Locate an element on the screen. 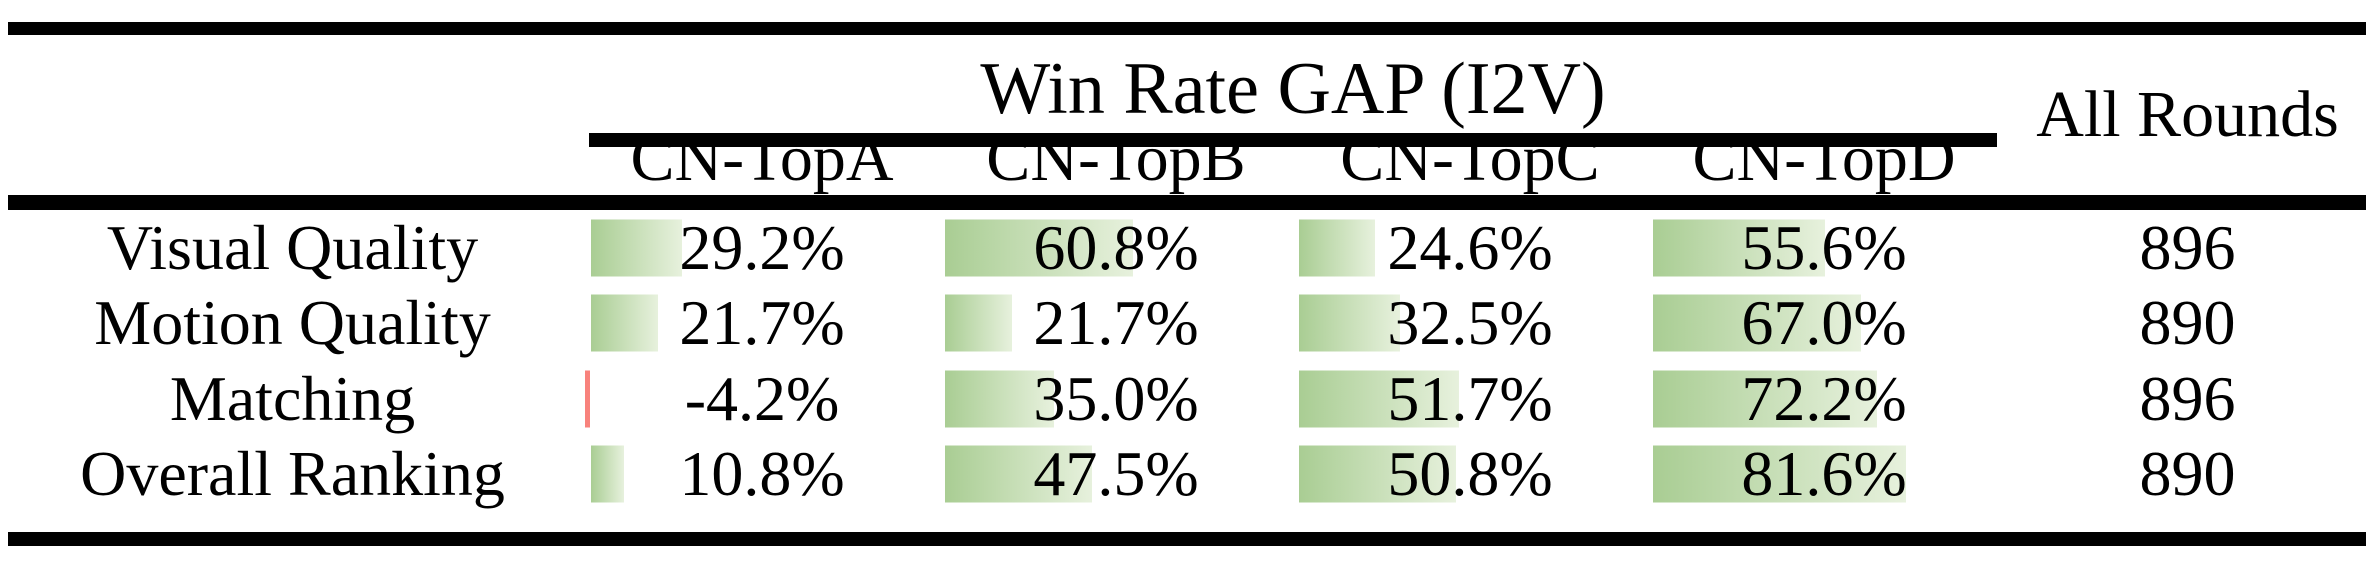 The image size is (2374, 570). value-text: 50.8% is located at coordinates (1470, 474).